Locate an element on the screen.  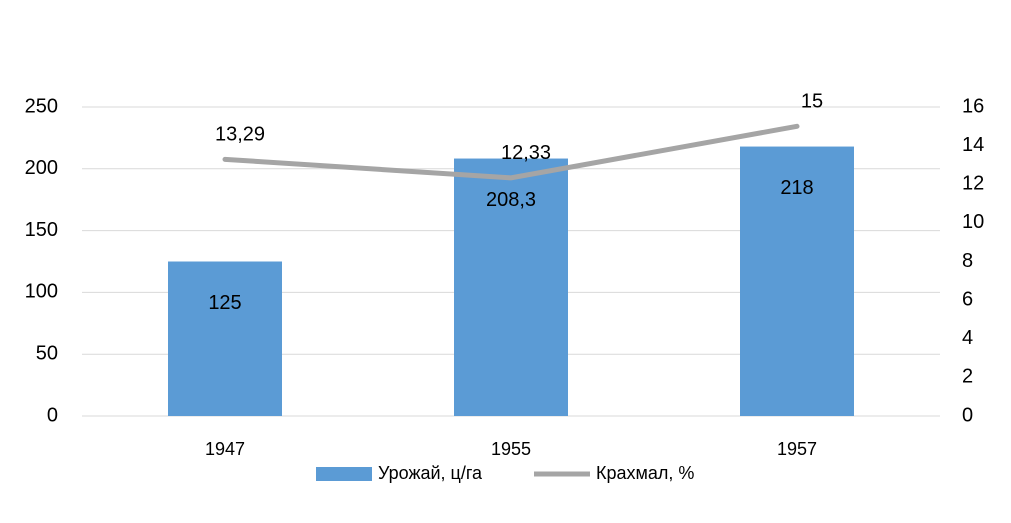
x-tick-label: 1947 is located at coordinates (225, 449).